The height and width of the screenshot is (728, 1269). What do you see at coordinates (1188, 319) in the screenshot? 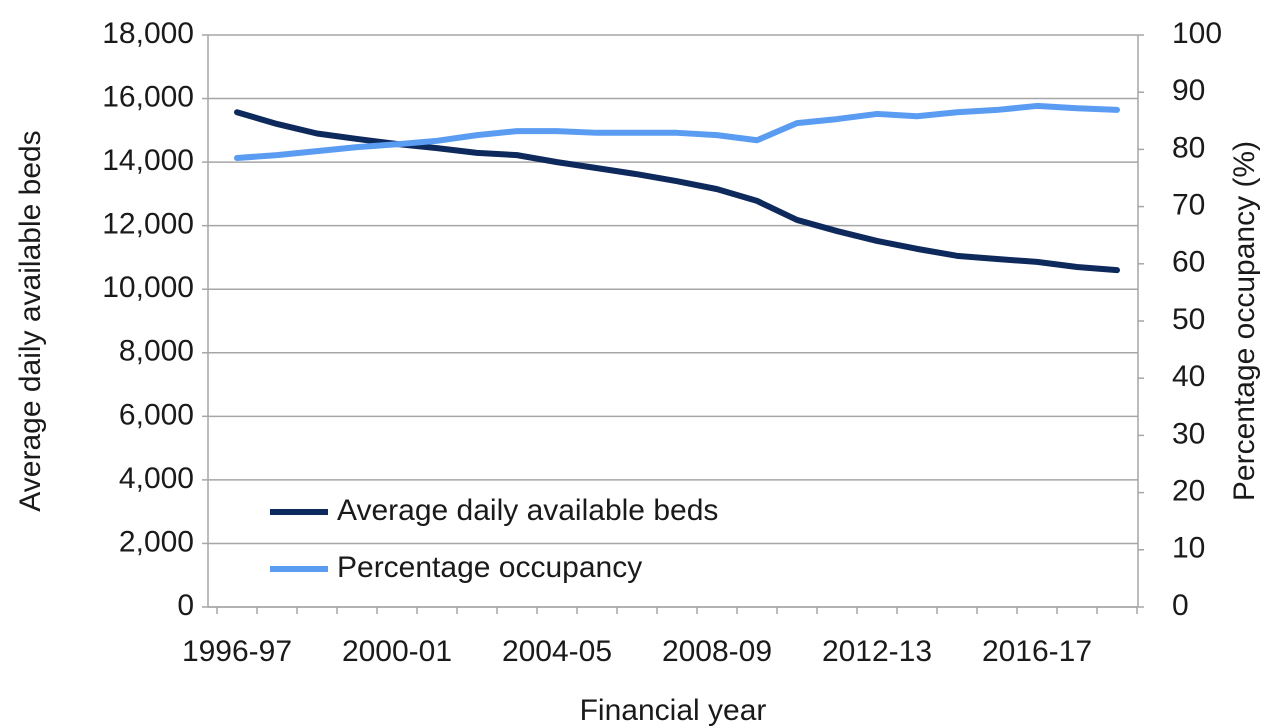
I see `y2-tick-label: 50` at bounding box center [1188, 319].